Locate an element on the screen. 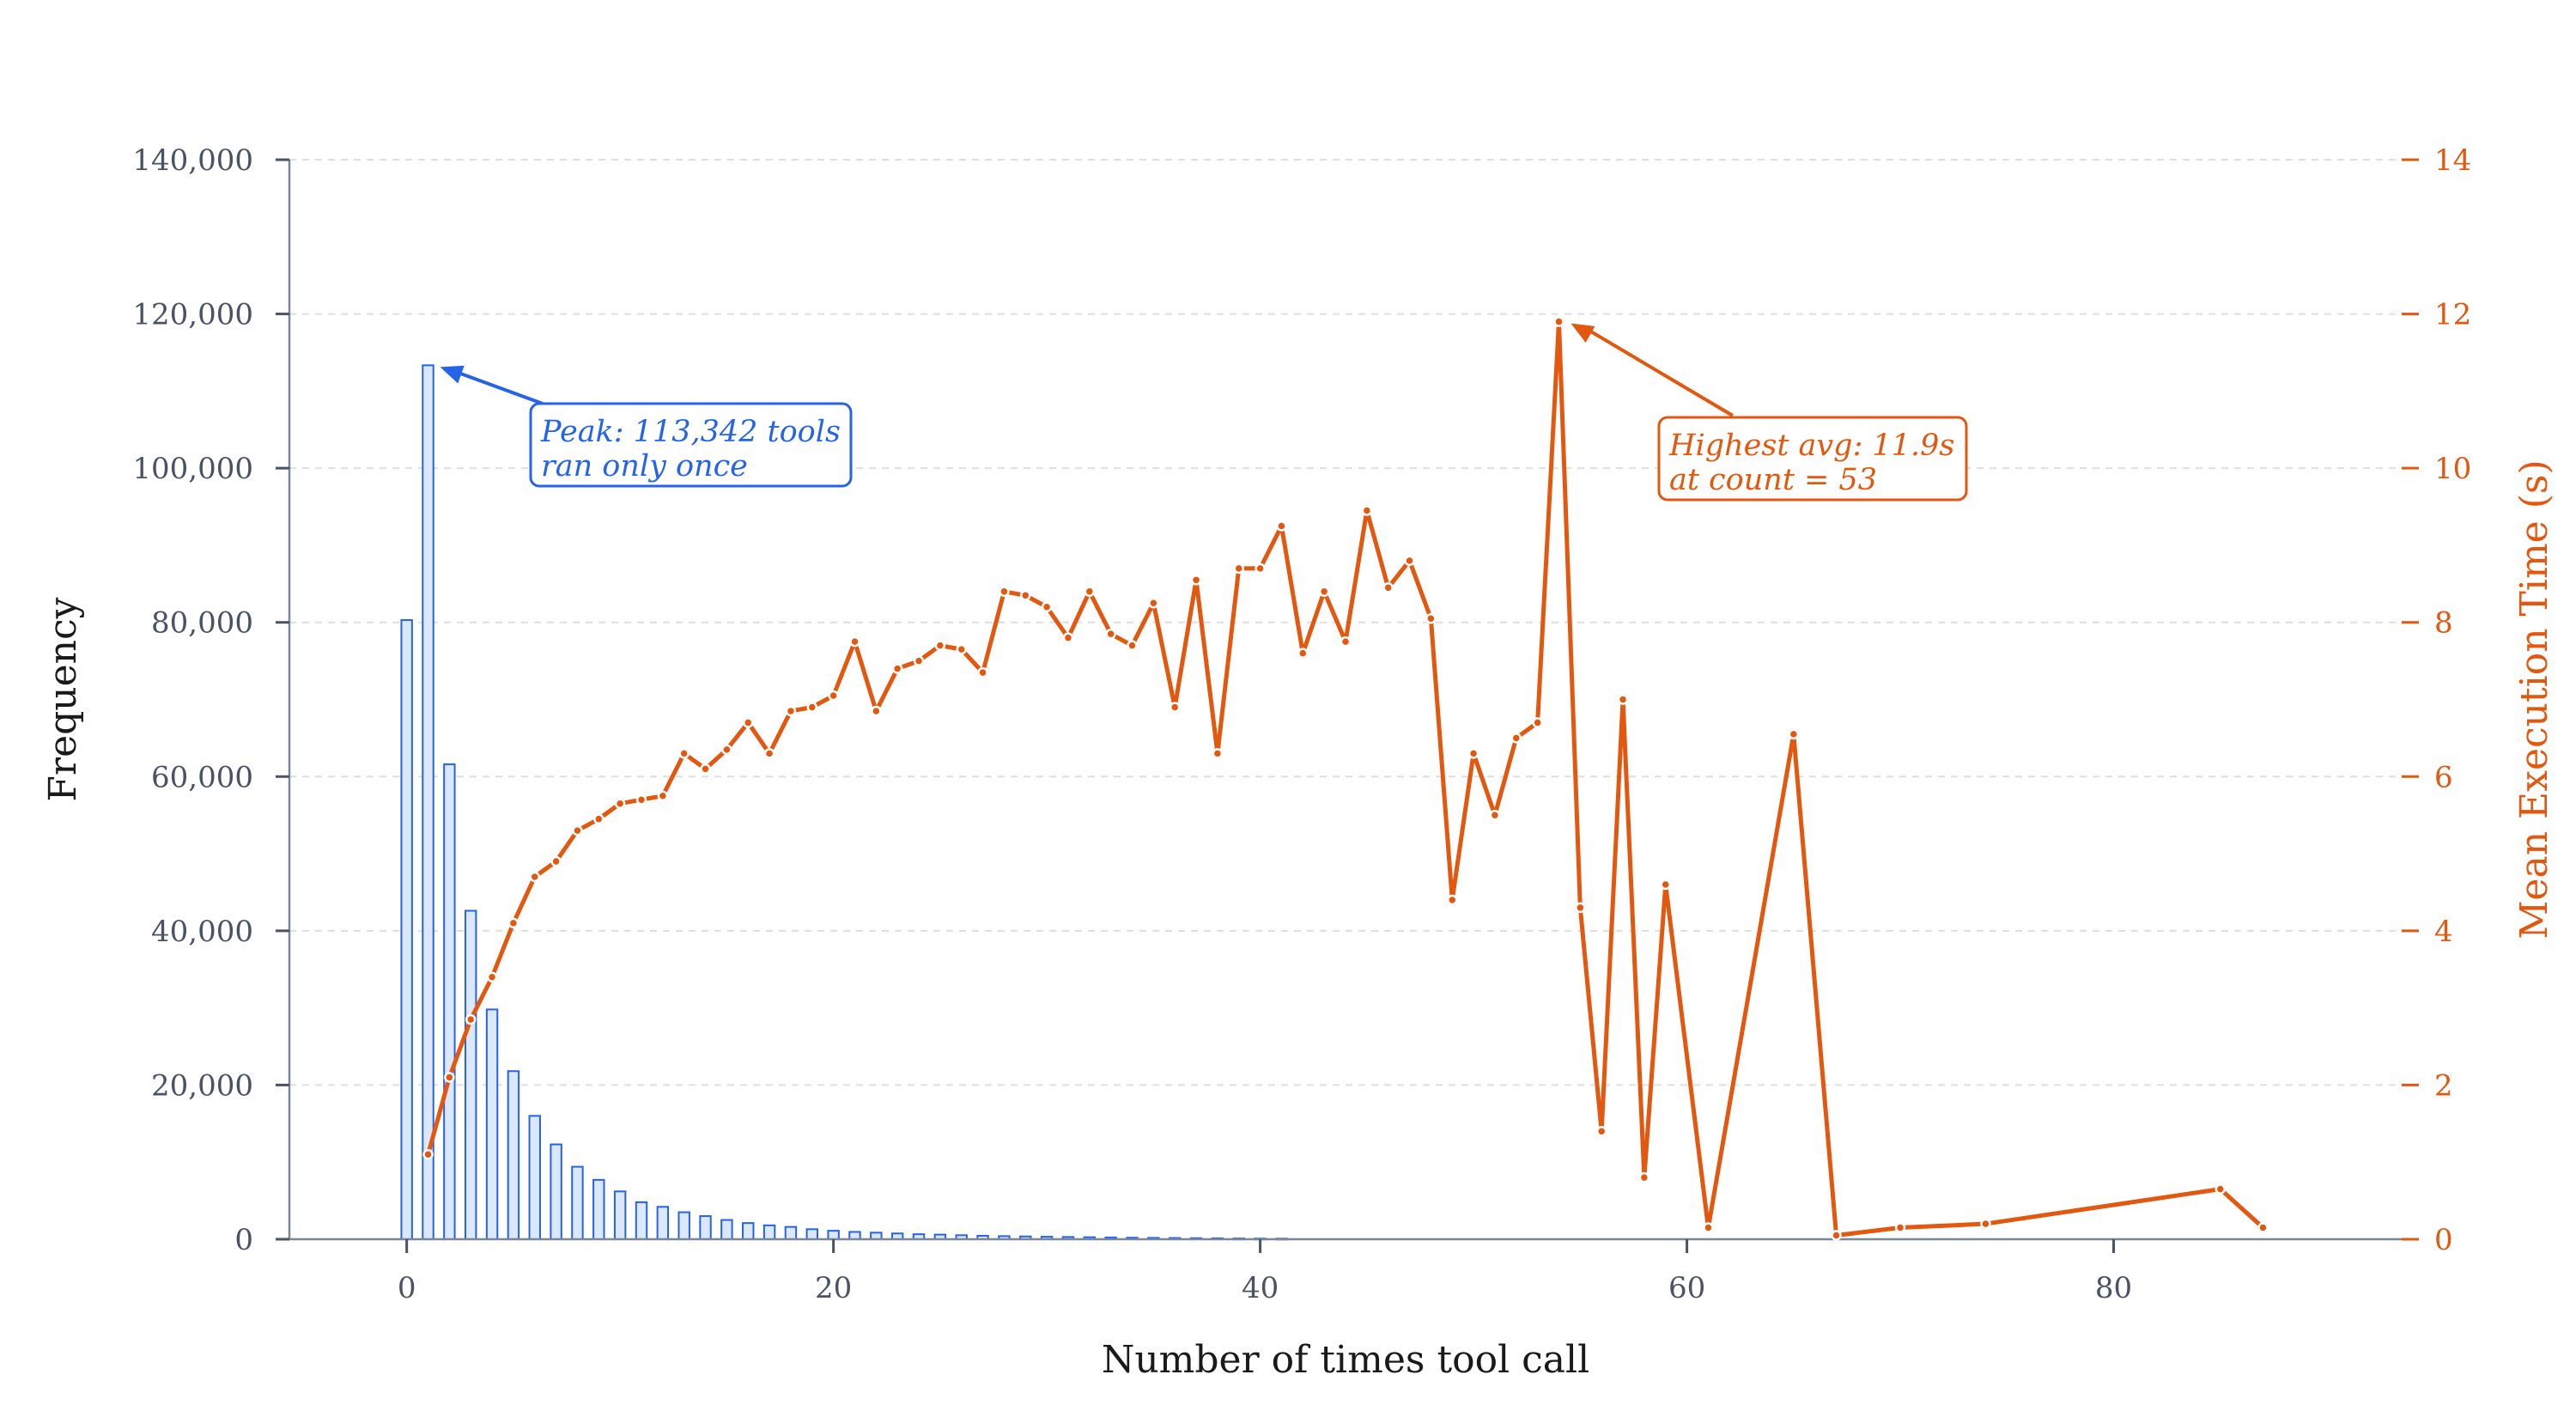  y-right-tick-label: 0 is located at coordinates (2443, 1240).